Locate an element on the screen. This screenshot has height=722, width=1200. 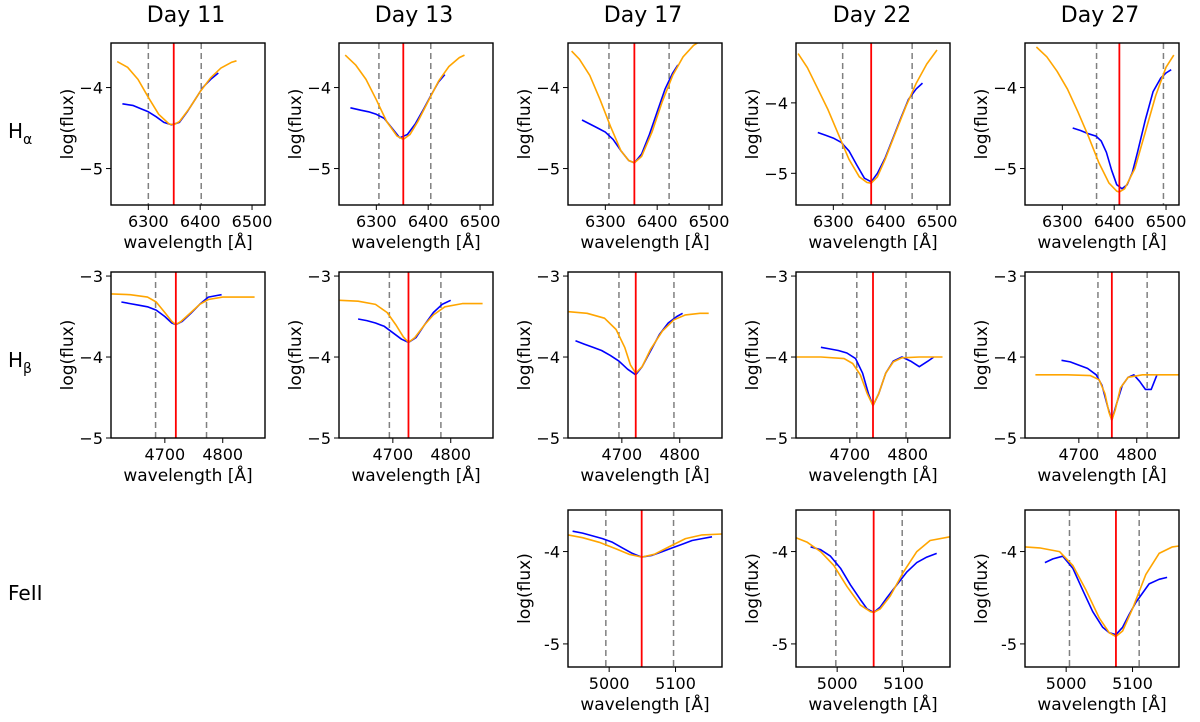
column-title-day-11: Day 11 is located at coordinates (186, 15).